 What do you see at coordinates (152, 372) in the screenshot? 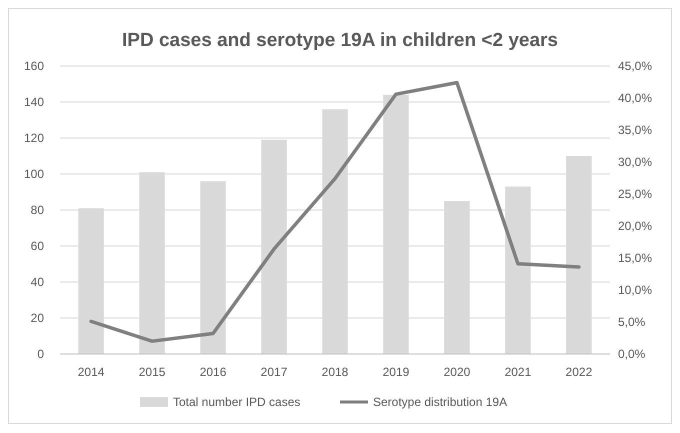
I see `x-tick-label: 2015` at bounding box center [152, 372].